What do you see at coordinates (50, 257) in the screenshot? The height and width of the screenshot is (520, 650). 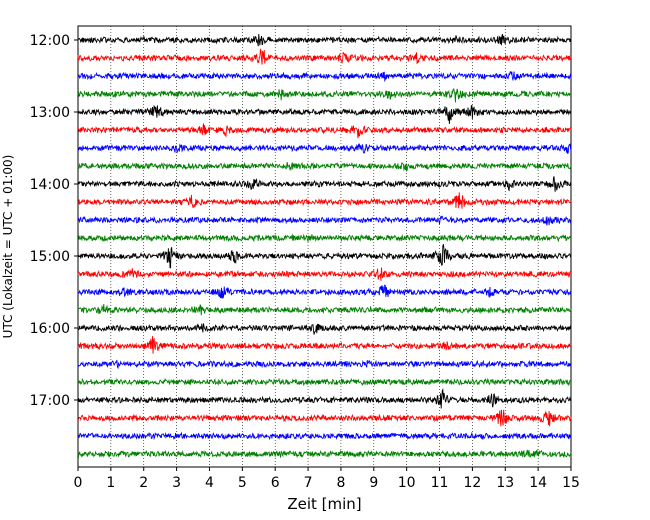 I see `y-tick-label: 15:00` at bounding box center [50, 257].